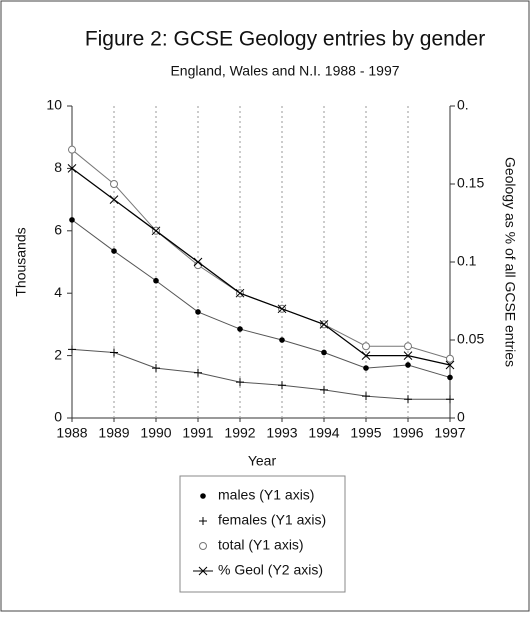 This screenshot has width=531, height=618. What do you see at coordinates (155, 433) in the screenshot?
I see `x-tick-label: 1990` at bounding box center [155, 433].